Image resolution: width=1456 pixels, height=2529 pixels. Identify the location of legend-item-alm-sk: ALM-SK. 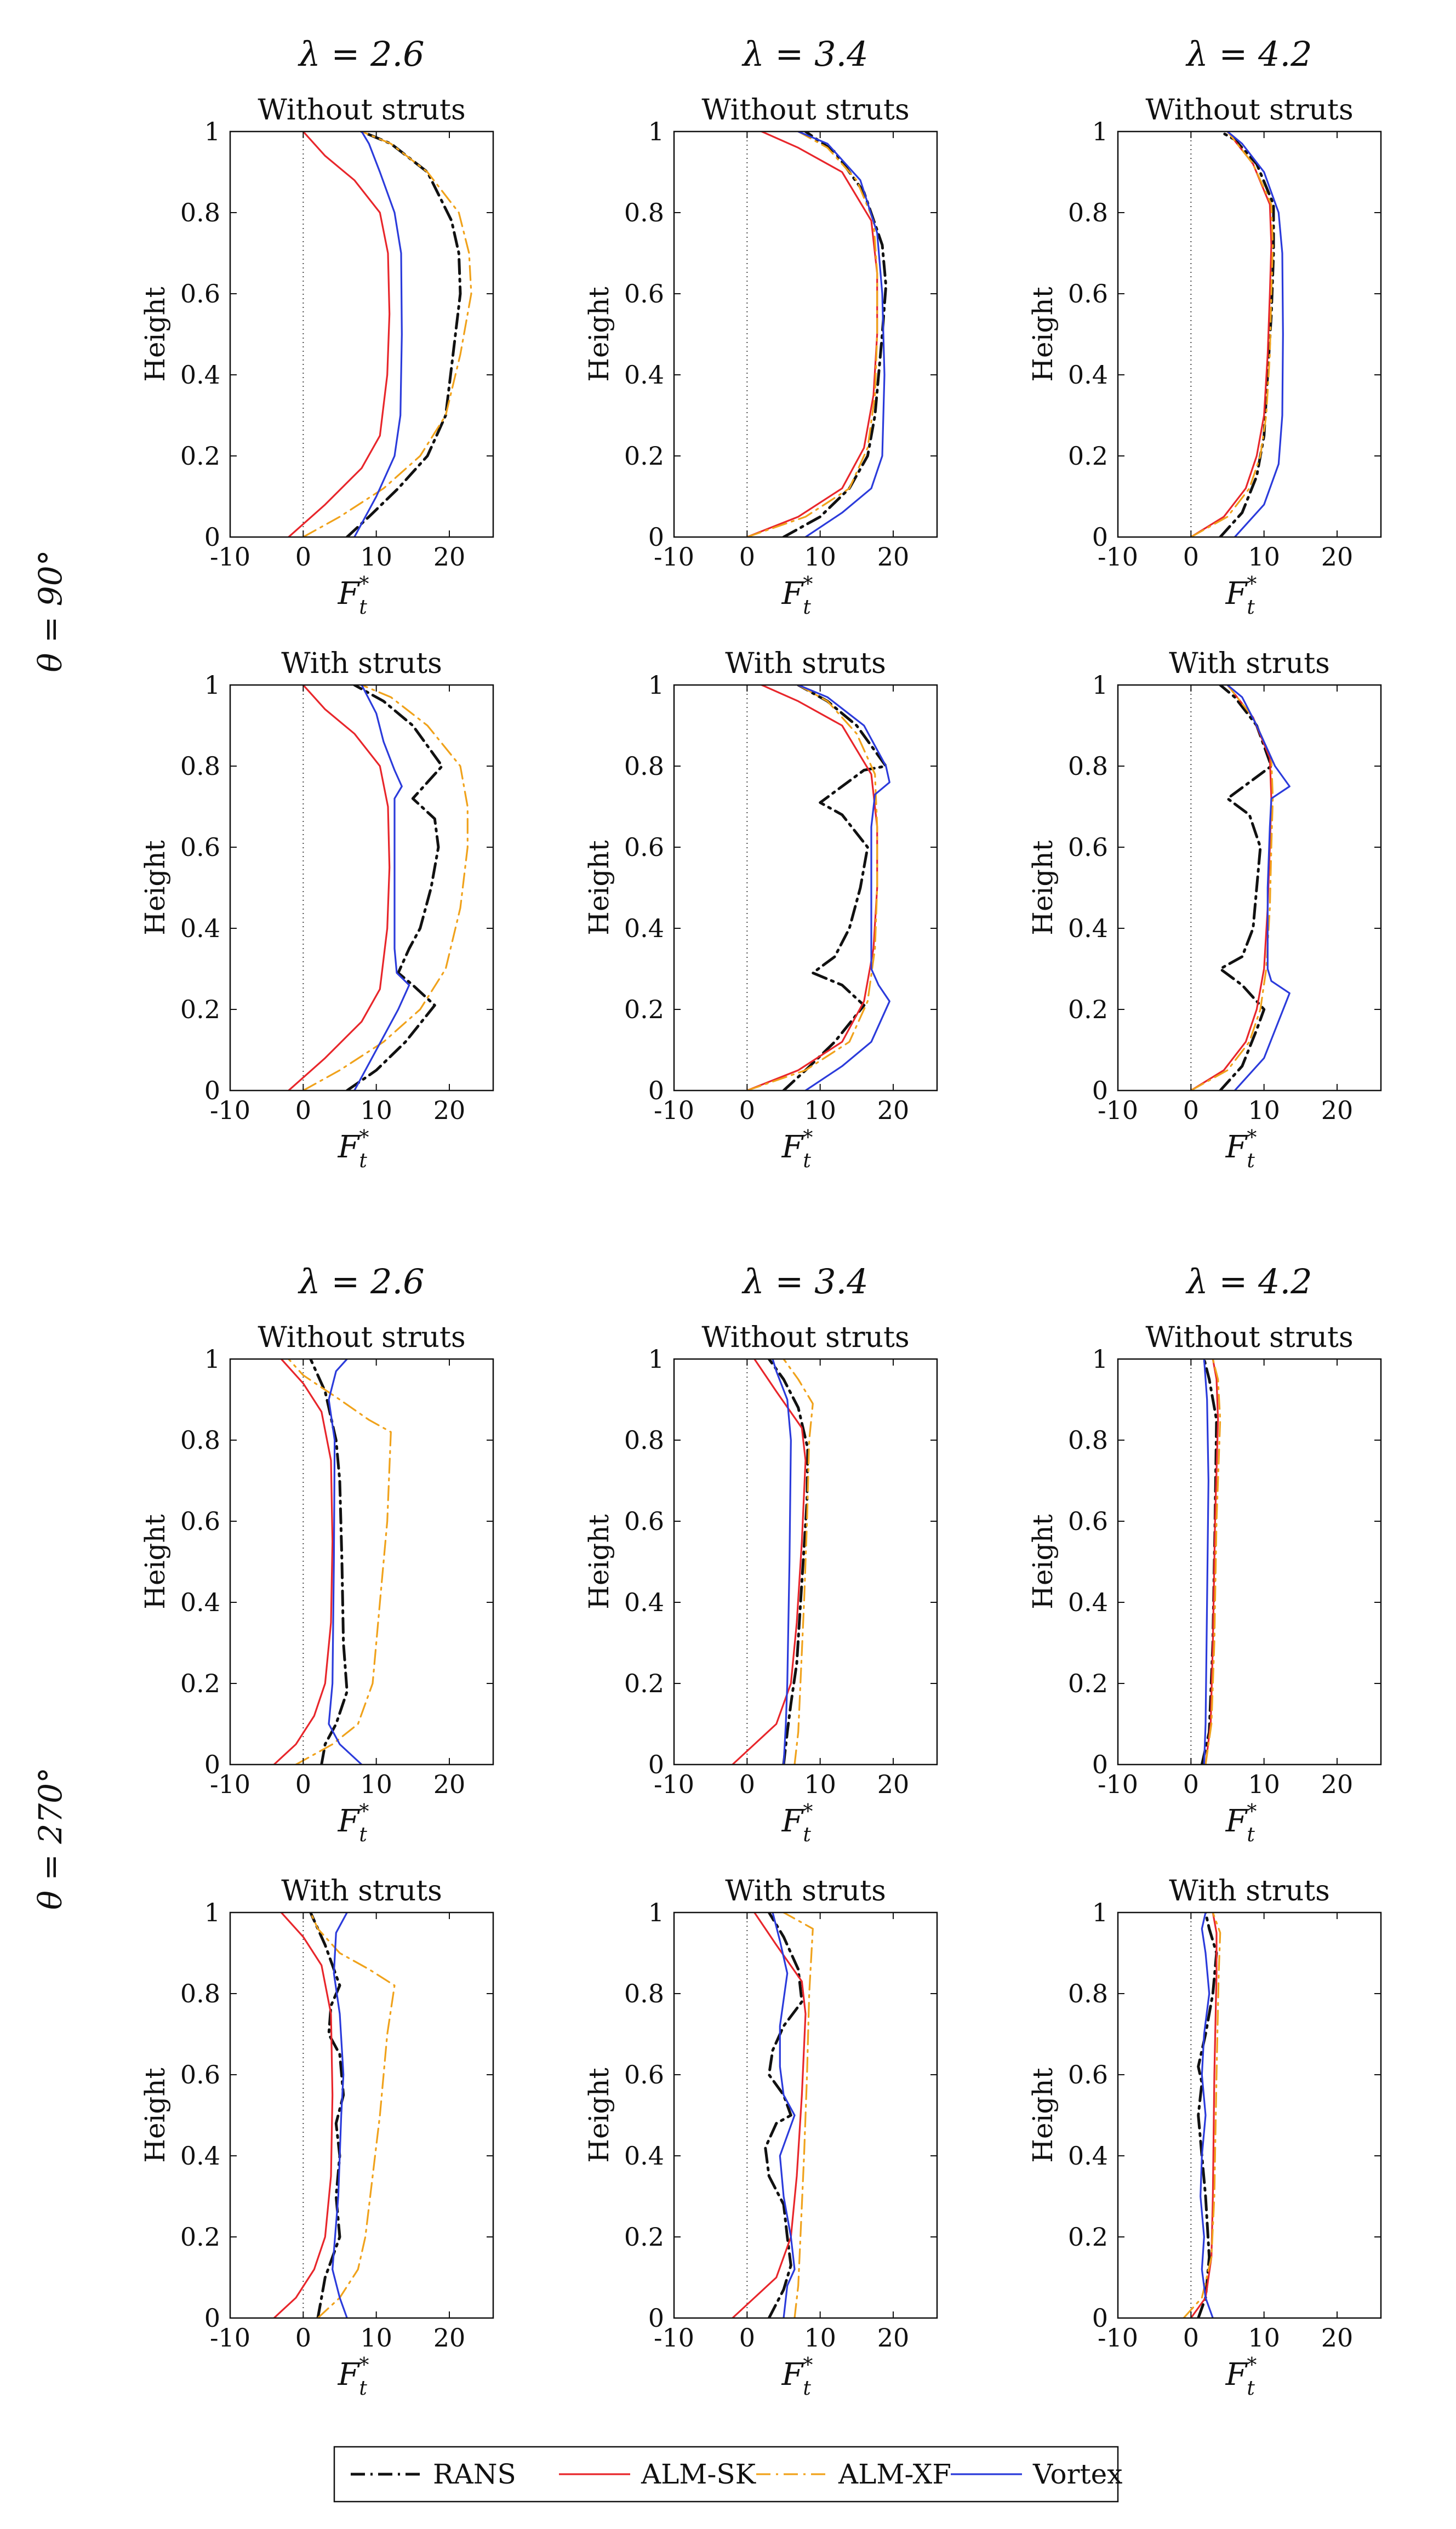
(658, 2474).